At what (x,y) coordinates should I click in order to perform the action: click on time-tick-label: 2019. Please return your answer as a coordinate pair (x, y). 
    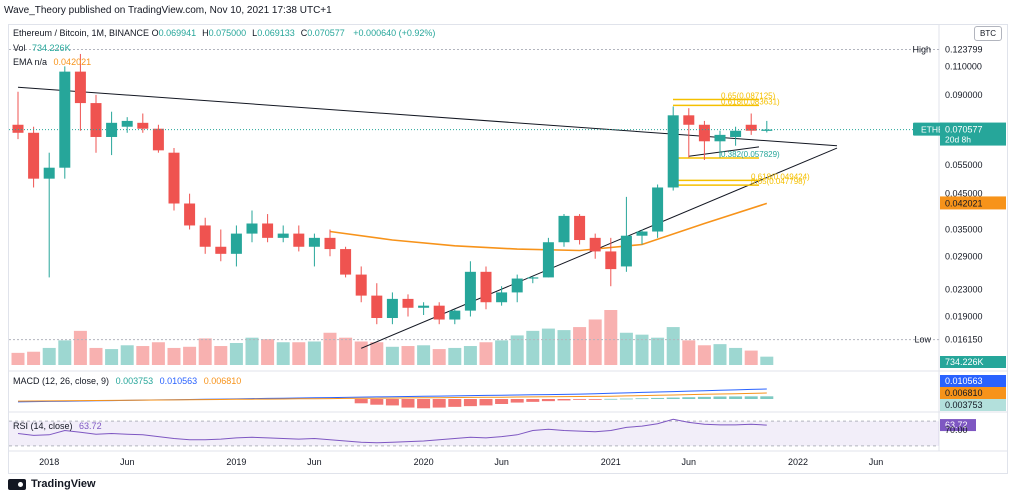
    Looking at the image, I should click on (236, 462).